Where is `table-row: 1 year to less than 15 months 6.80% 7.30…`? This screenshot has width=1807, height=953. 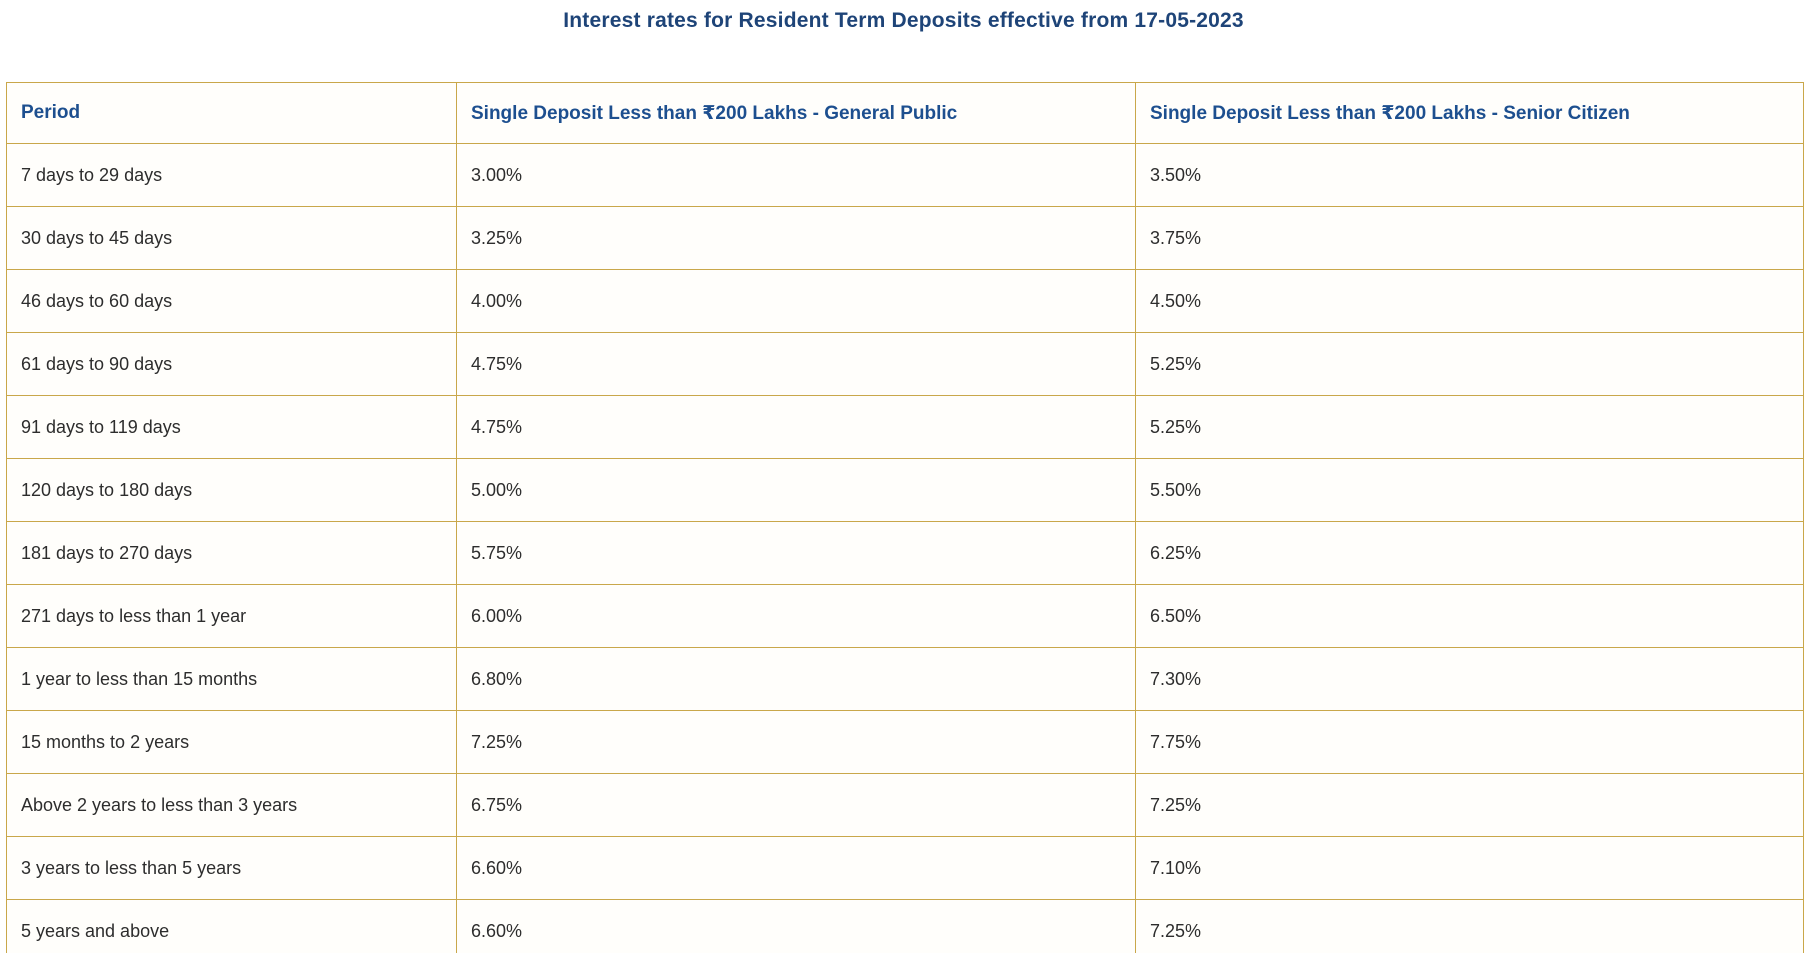
table-row: 1 year to less than 15 months 6.80% 7.30… is located at coordinates (905, 679).